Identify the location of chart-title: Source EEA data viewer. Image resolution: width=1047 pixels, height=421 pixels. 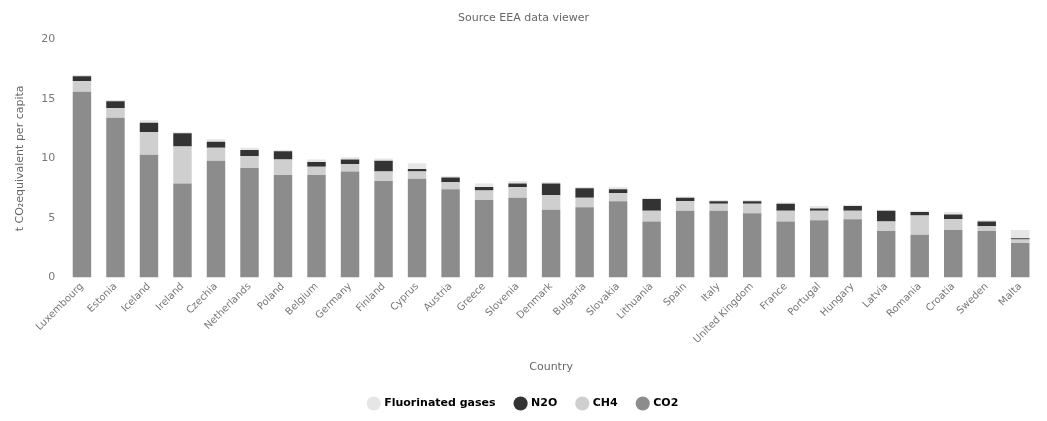
(523, 18).